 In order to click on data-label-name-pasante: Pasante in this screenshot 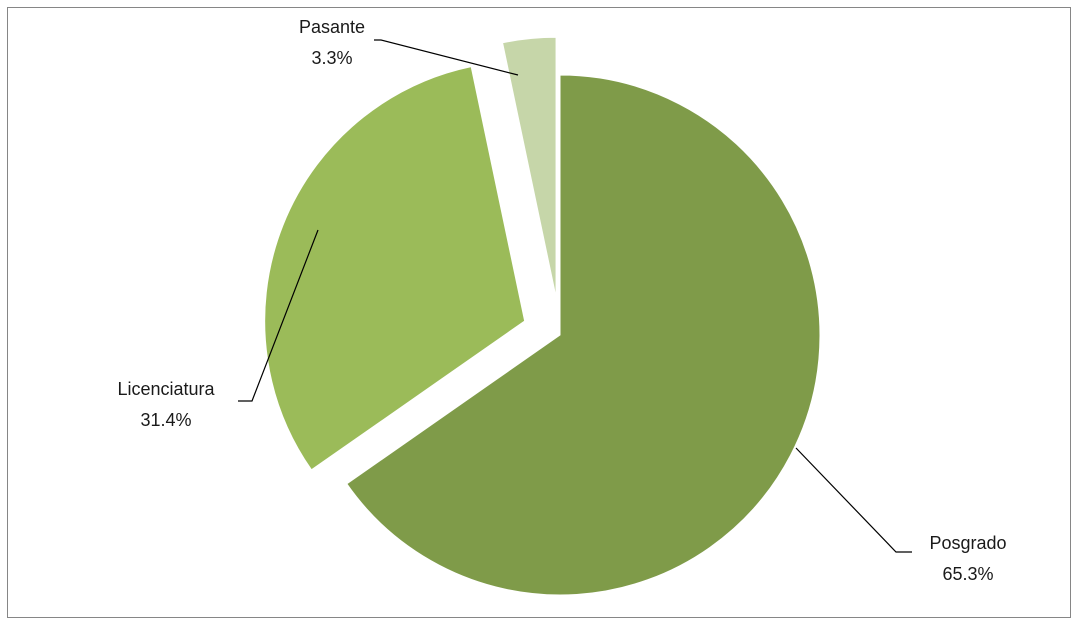, I will do `click(332, 27)`.